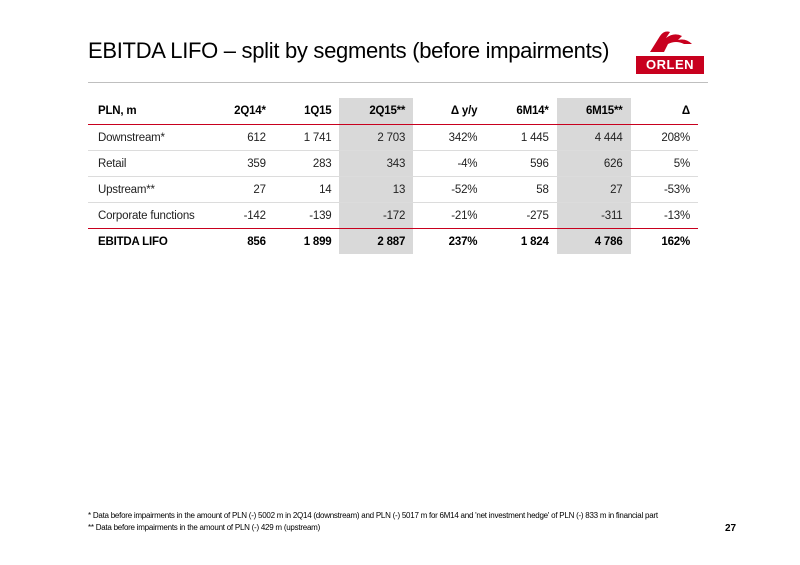 Image resolution: width=800 pixels, height=565 pixels. I want to click on cell-value: 626, so click(593, 163).